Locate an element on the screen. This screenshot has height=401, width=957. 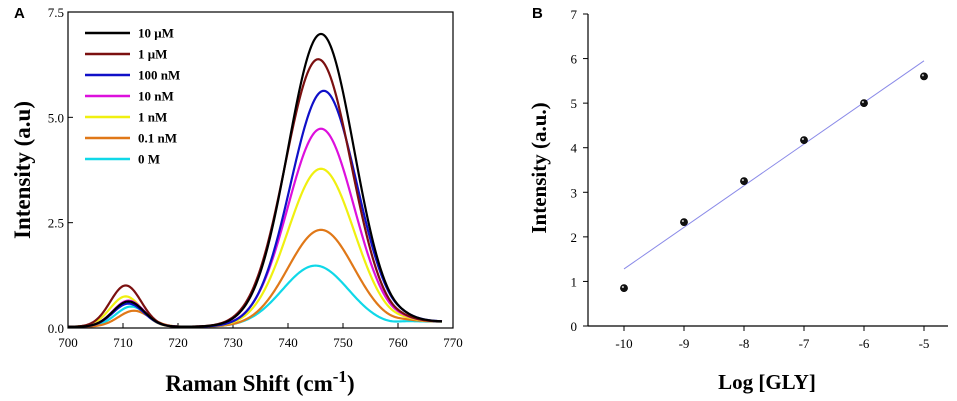
panel-a-xtick-label: 770 is located at coordinates (453, 342).